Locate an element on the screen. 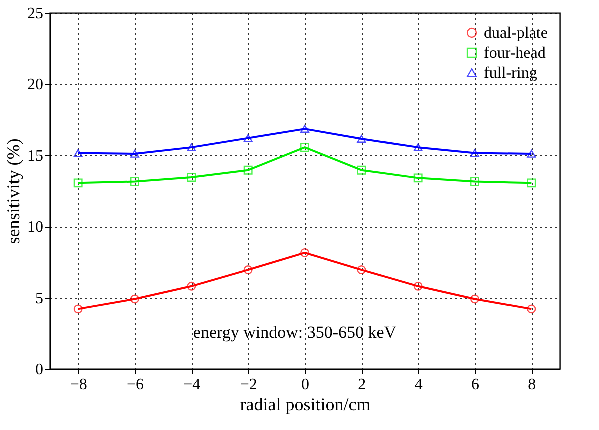  legend-label: dual-plate is located at coordinates (516, 33).